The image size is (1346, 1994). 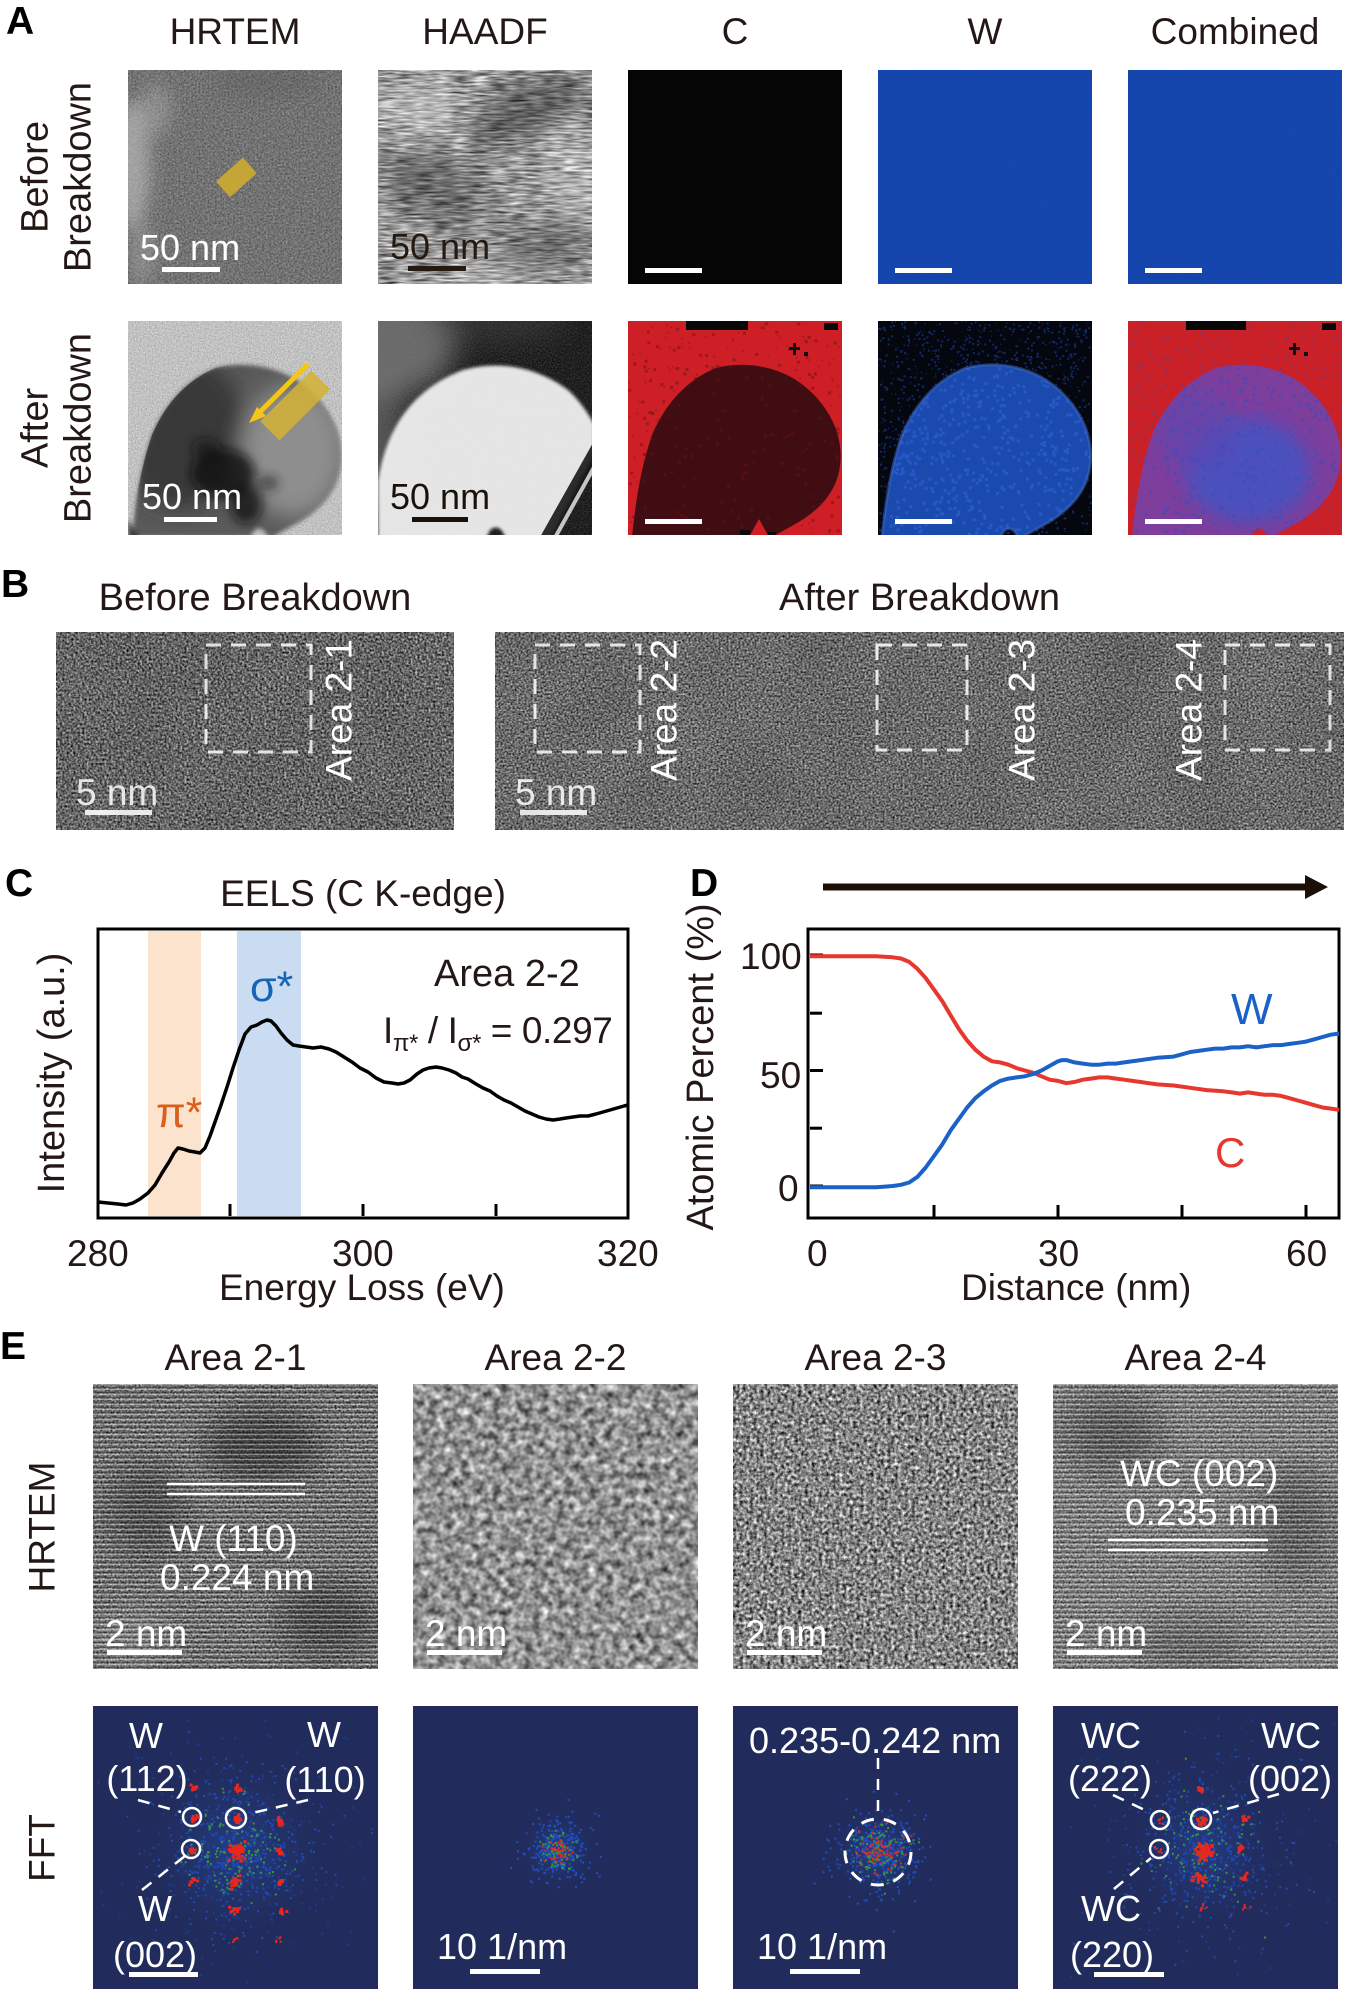 What do you see at coordinates (875, 1740) in the screenshot?
I see `svg-text: 0.235-0.242 nm` at bounding box center [875, 1740].